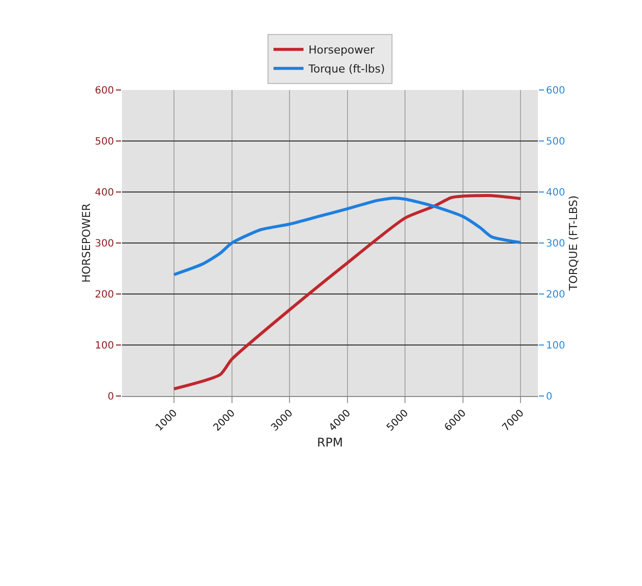  What do you see at coordinates (104, 193) in the screenshot?
I see `y-tick-label: 400` at bounding box center [104, 193].